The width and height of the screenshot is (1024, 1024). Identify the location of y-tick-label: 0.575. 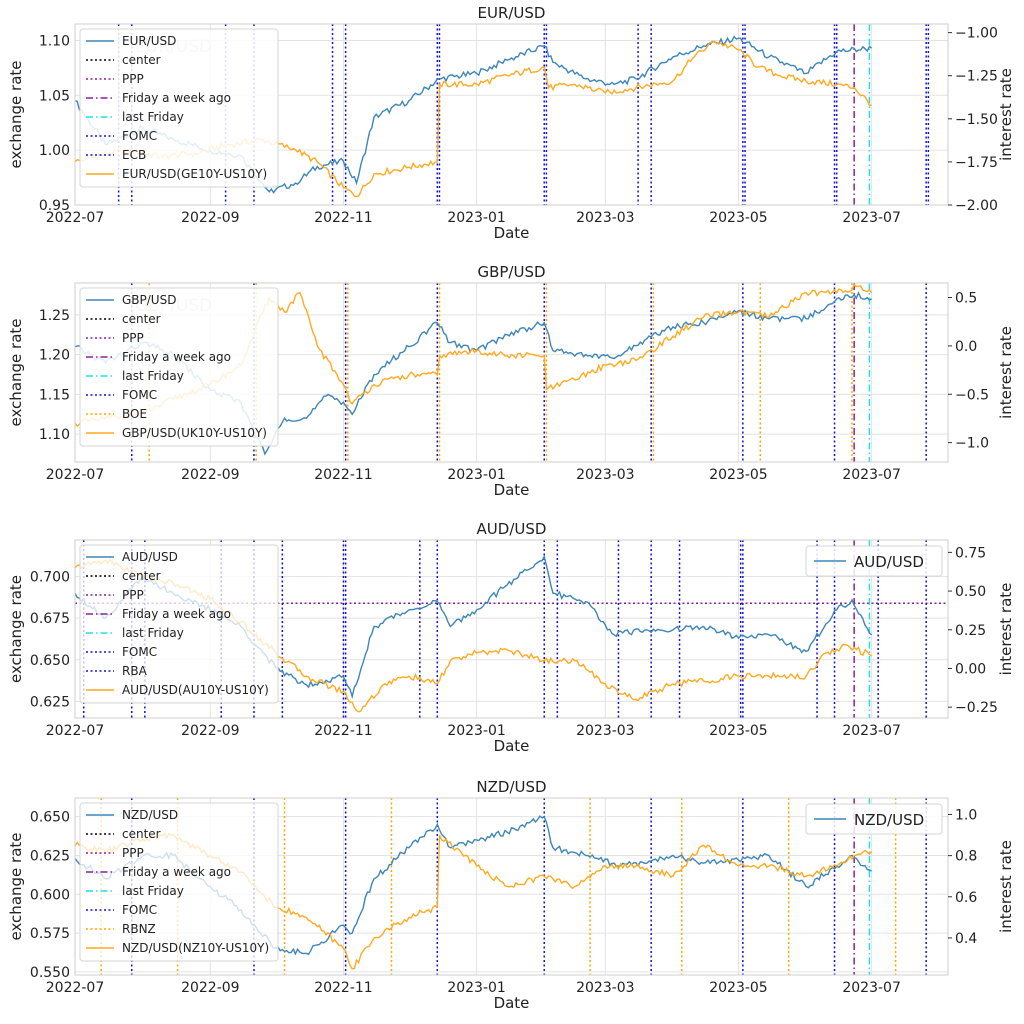
(50, 934).